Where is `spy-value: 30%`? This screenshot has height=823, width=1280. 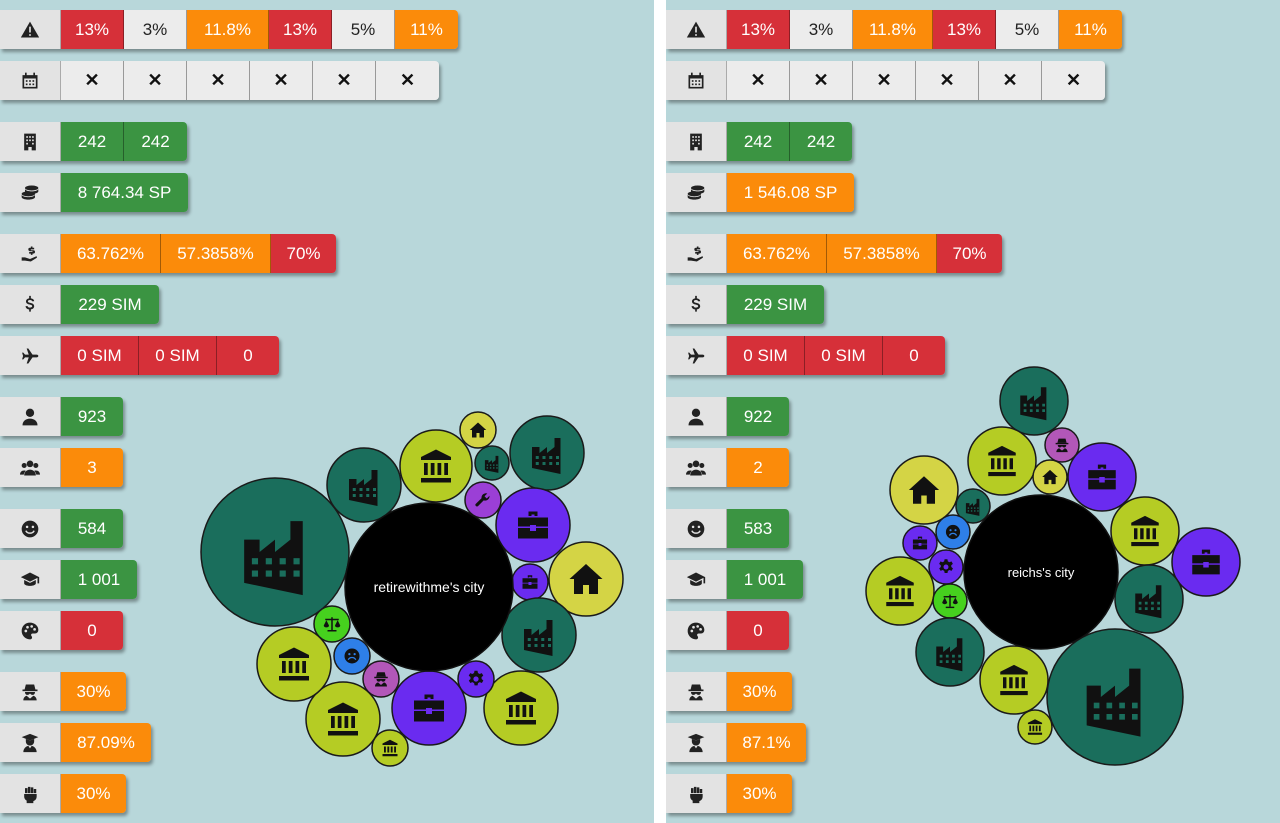
spy-value: 30% is located at coordinates (93, 691).